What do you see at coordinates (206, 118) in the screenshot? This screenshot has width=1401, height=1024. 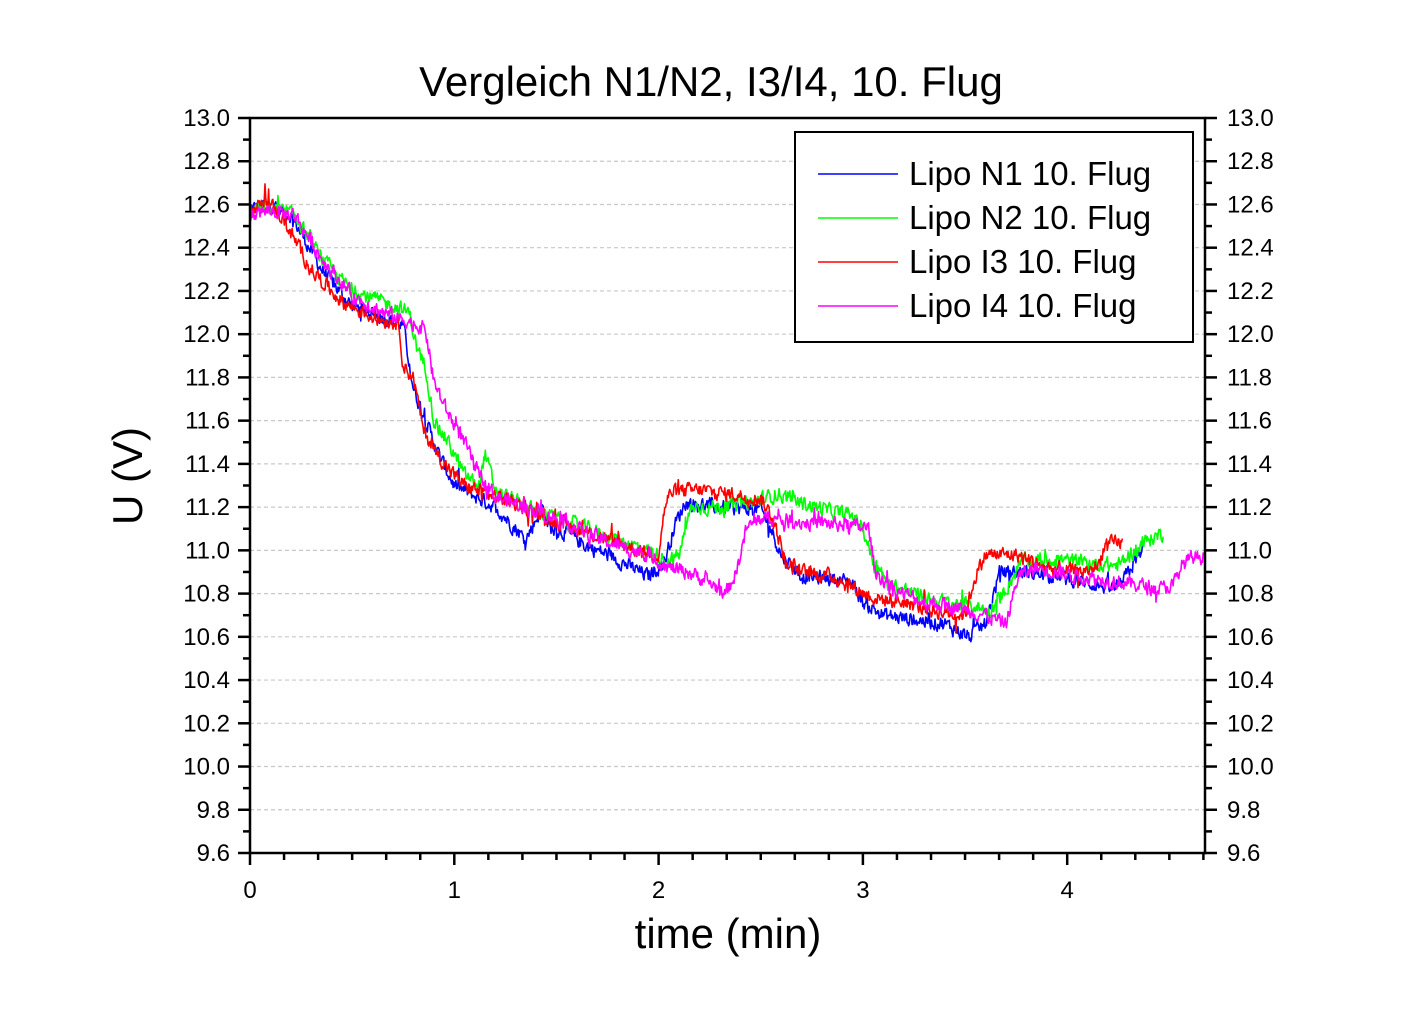 I see `y-tick-label-left: 13.0` at bounding box center [206, 118].